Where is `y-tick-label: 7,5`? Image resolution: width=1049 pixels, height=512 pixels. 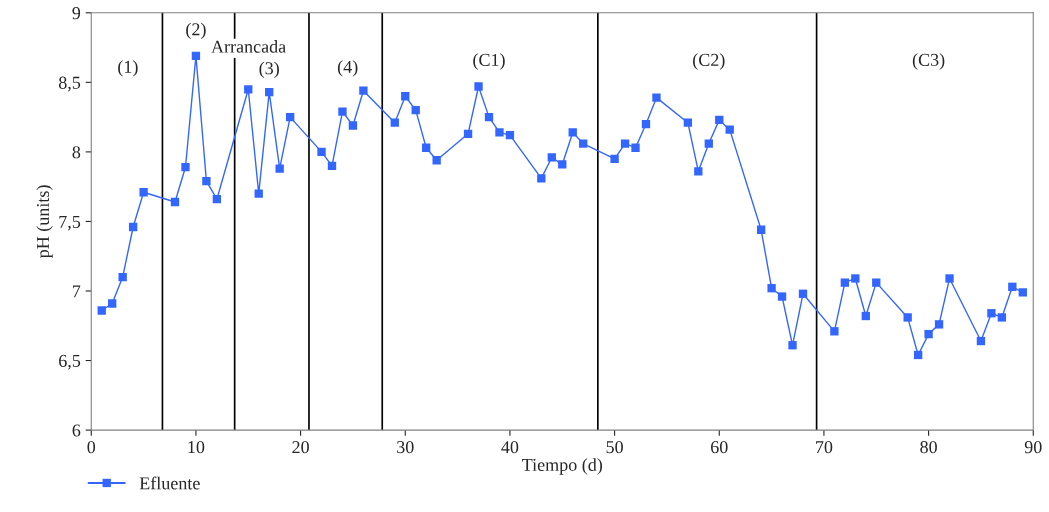
y-tick-label: 7,5 is located at coordinates (70, 223).